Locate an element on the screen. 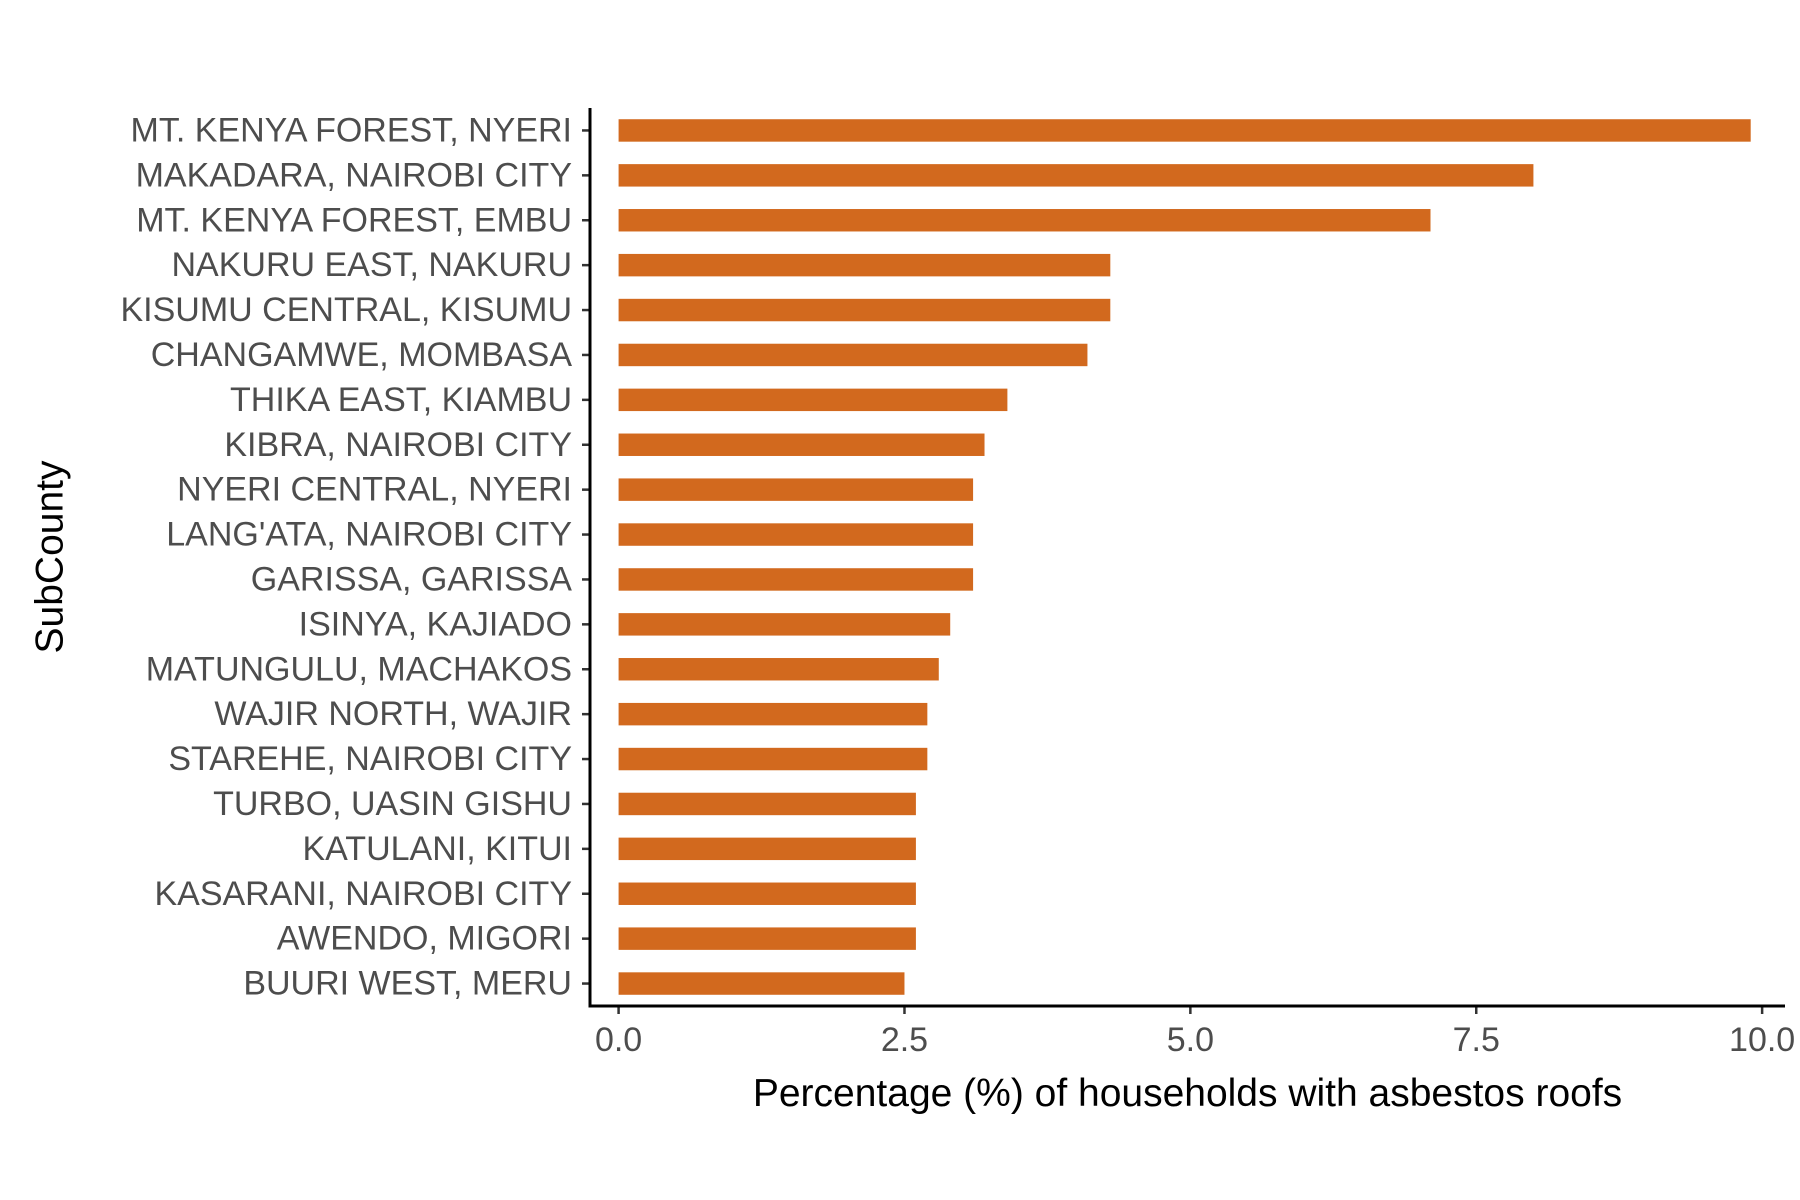 This screenshot has height=1200, width=1800. y-tick-label: NYERI CENTRAL, NYERI is located at coordinates (374, 490).